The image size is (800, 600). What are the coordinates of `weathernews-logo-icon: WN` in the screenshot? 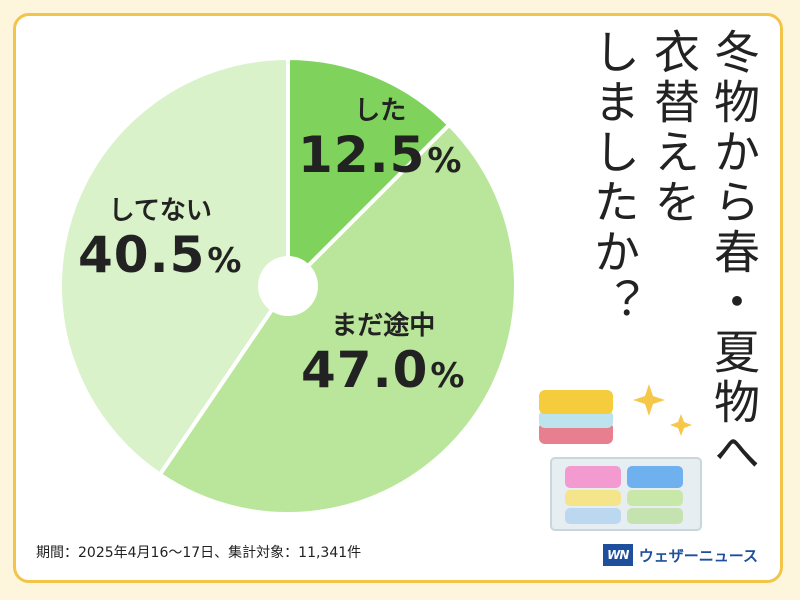 It's located at (617, 555).